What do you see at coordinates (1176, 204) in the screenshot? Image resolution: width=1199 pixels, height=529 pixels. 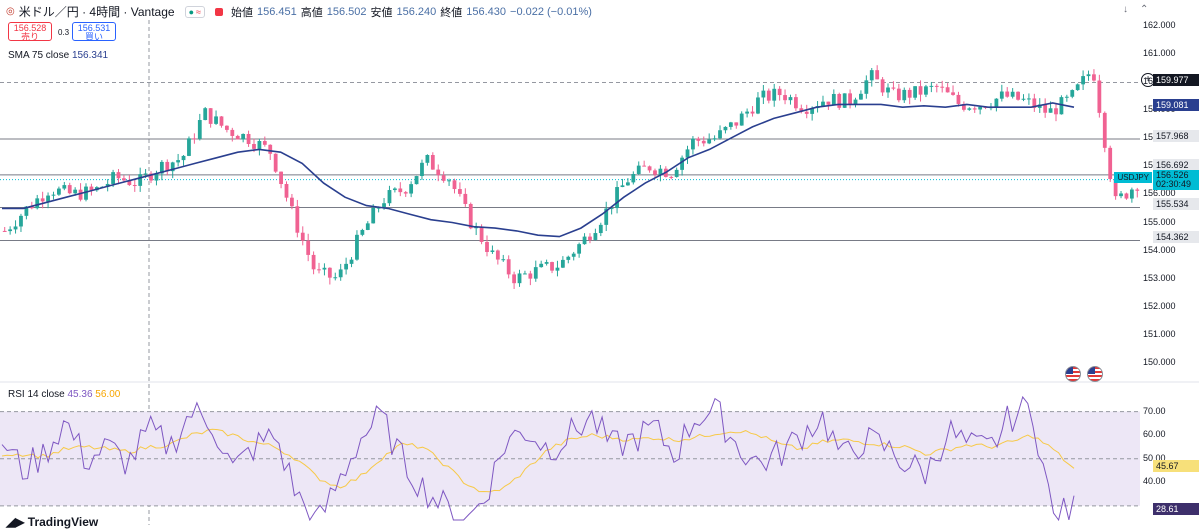 I see `level-tag-4: 155.534` at bounding box center [1176, 204].